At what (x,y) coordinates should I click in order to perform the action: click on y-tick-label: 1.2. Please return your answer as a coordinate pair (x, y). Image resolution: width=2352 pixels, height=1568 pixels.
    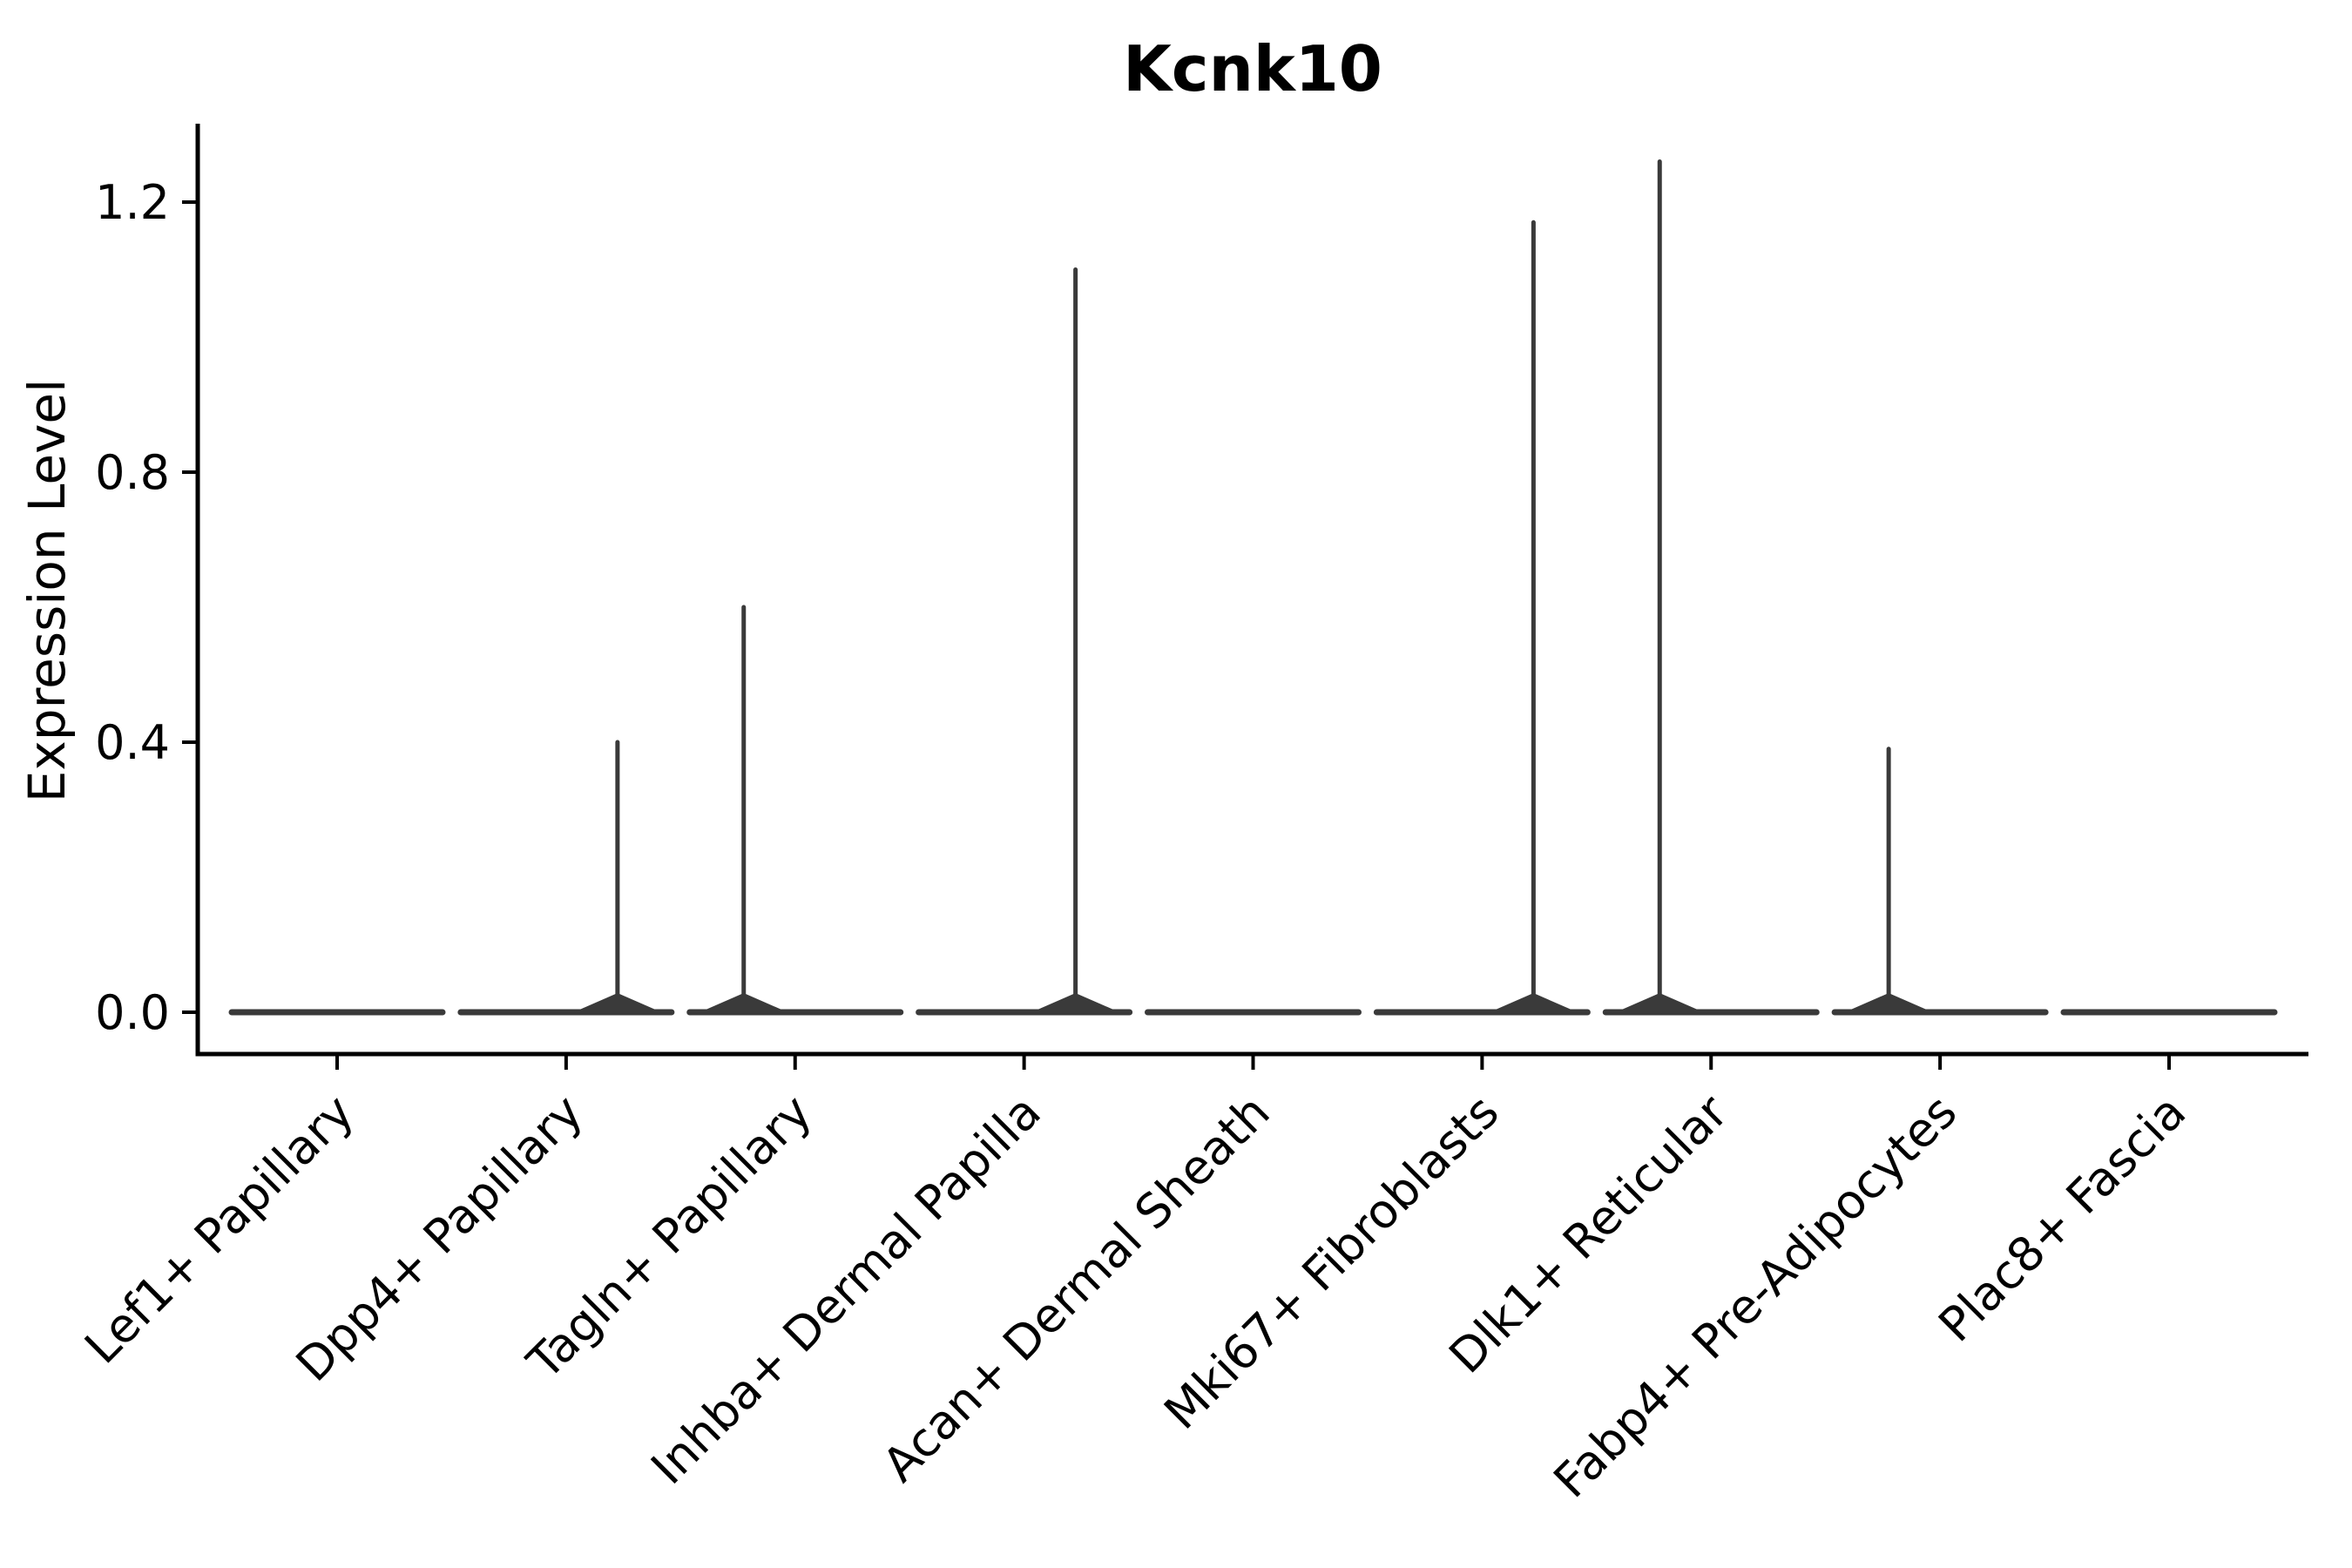
    Looking at the image, I should click on (132, 202).